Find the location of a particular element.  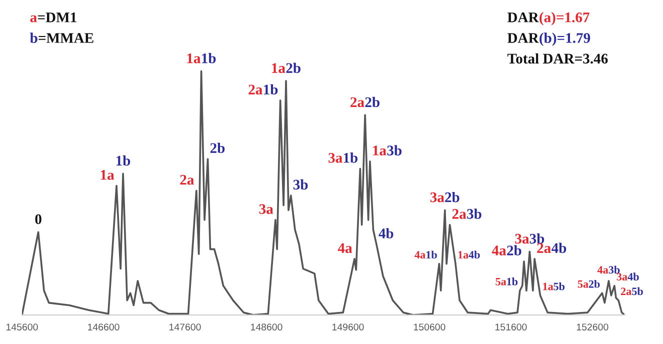

annotation: 2a is located at coordinates (187, 179).